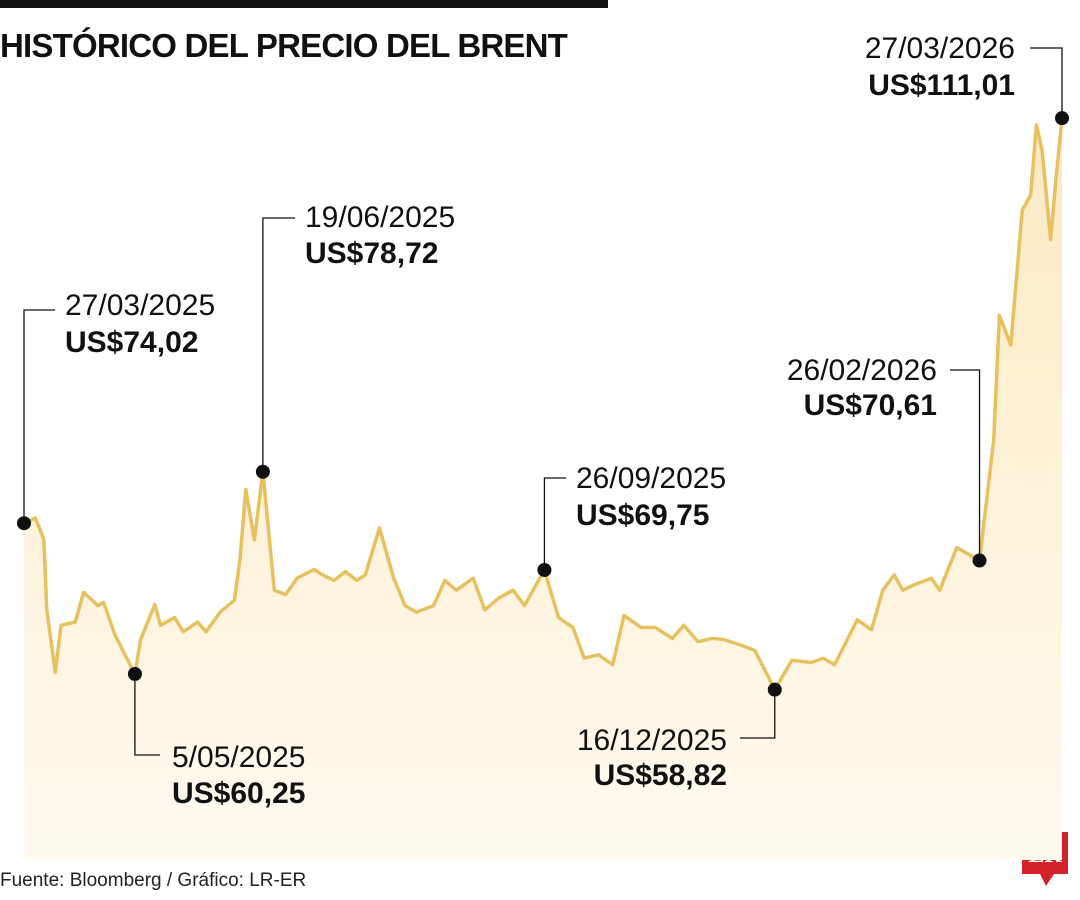 The height and width of the screenshot is (900, 1080). Describe the element at coordinates (238, 793) in the screenshot. I see `annotation-value: US$60,25` at that location.